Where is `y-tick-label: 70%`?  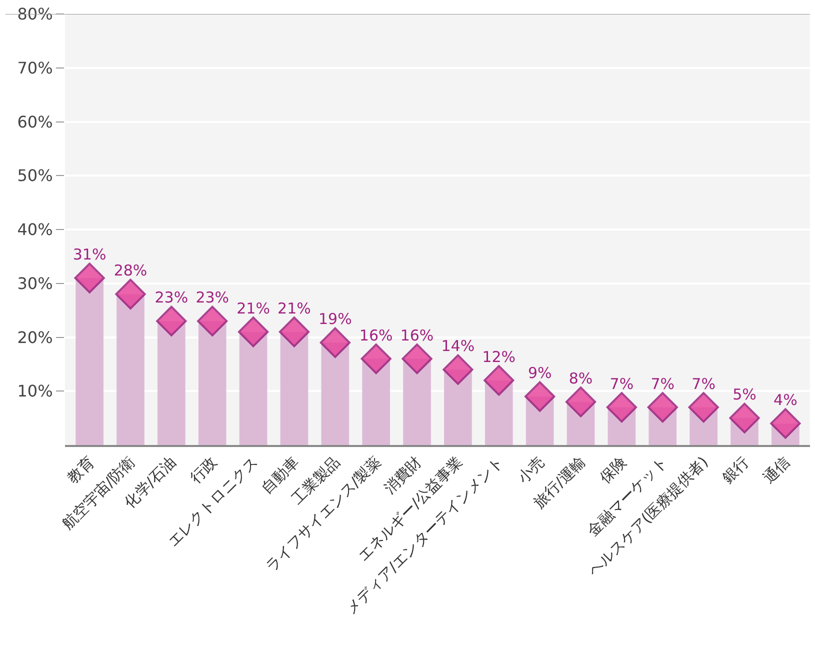 y-tick-label: 70% is located at coordinates (35, 68).